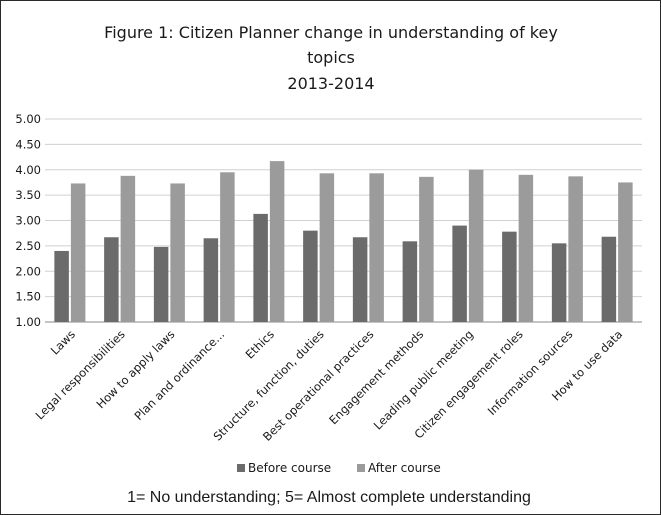 Image resolution: width=661 pixels, height=515 pixels. I want to click on y-tick-label: 3.00, so click(28, 221).